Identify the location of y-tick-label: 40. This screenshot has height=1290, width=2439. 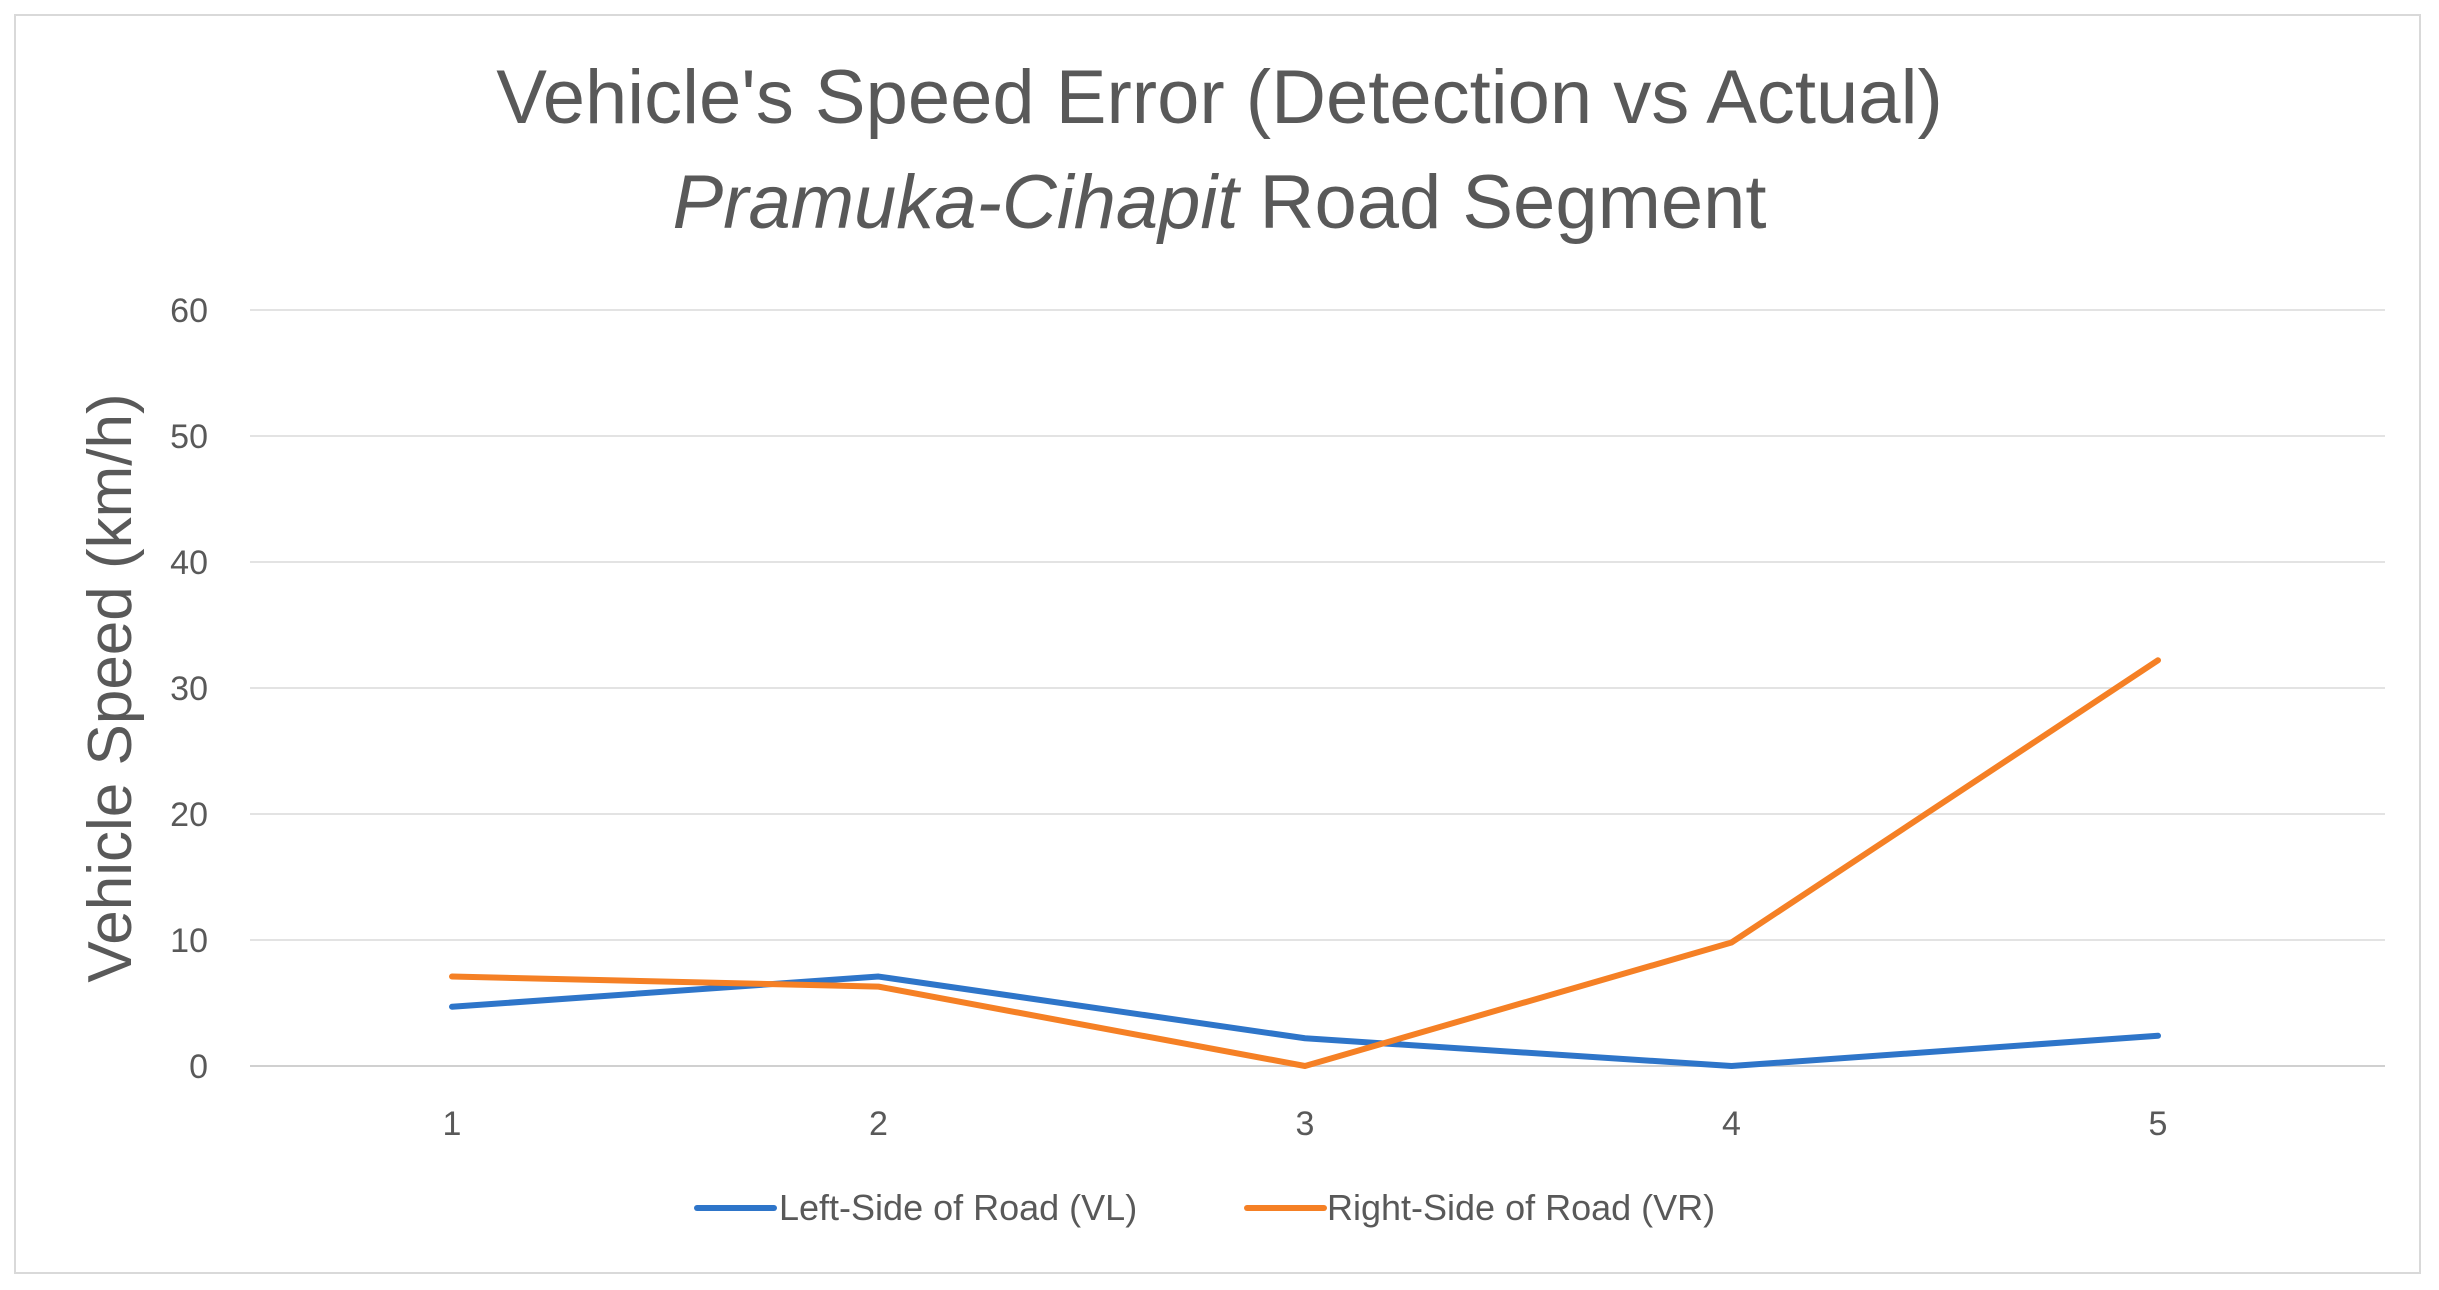
(189, 563).